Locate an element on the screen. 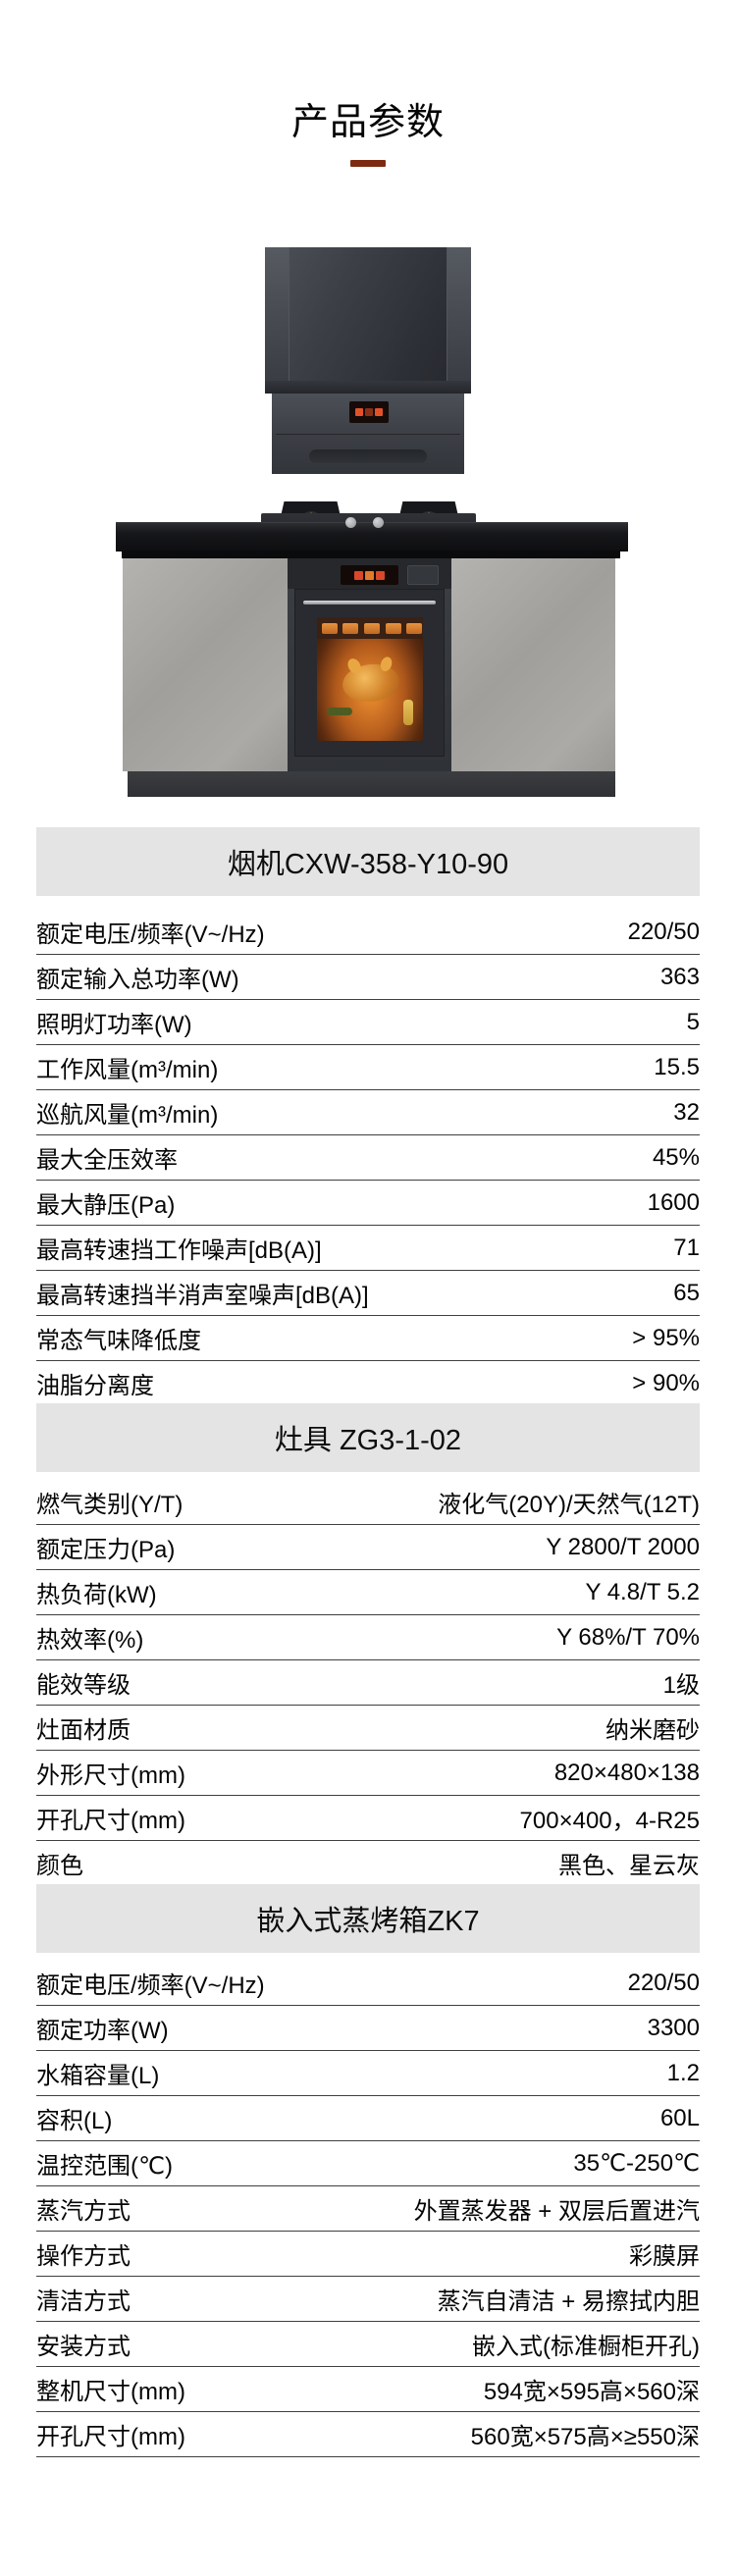 This screenshot has height=2576, width=736. hood-right-panel is located at coordinates (459, 314).